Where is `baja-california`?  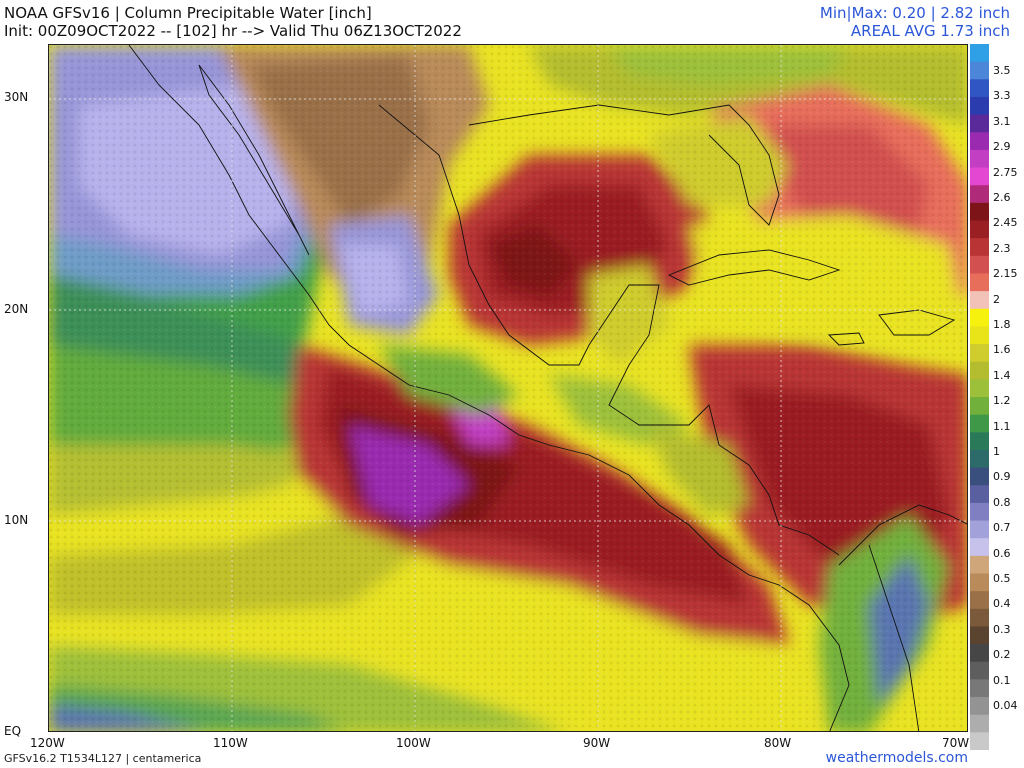 baja-california is located at coordinates (254, 160).